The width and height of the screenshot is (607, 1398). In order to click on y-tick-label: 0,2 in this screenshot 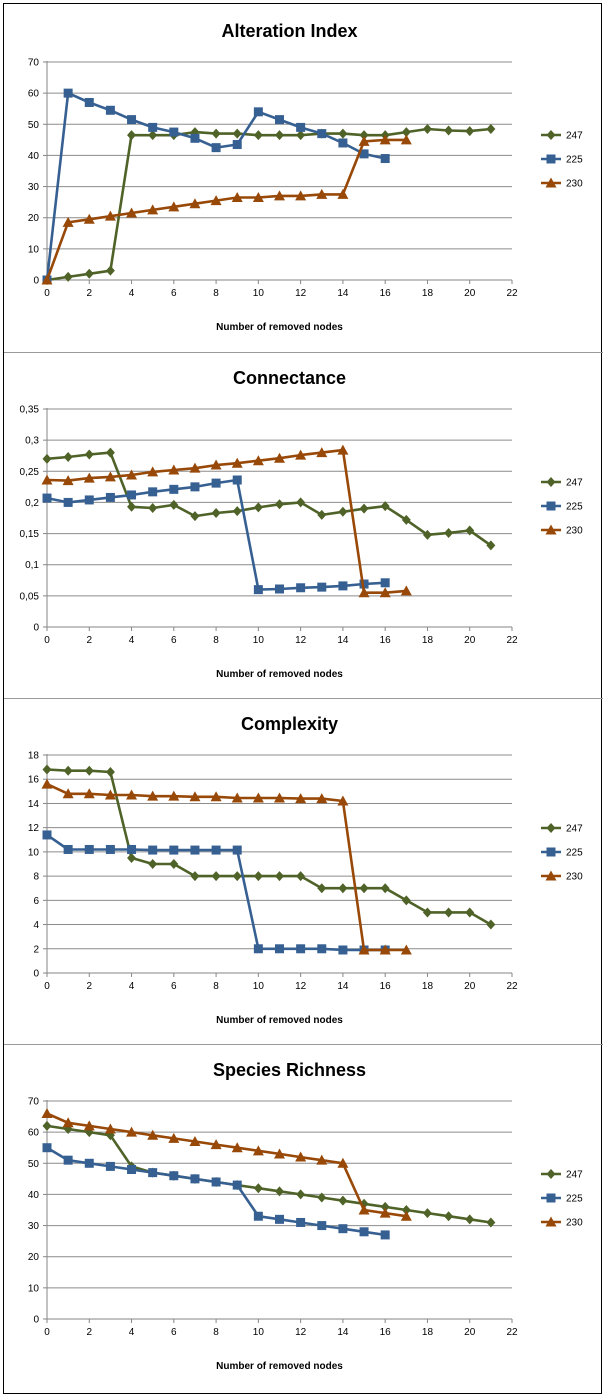, I will do `click(32, 503)`.